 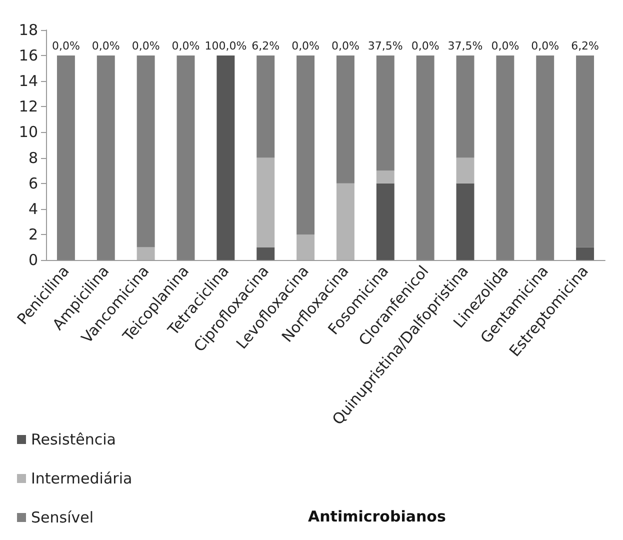 I want to click on y-tick-label: 6, so click(x=33, y=183).